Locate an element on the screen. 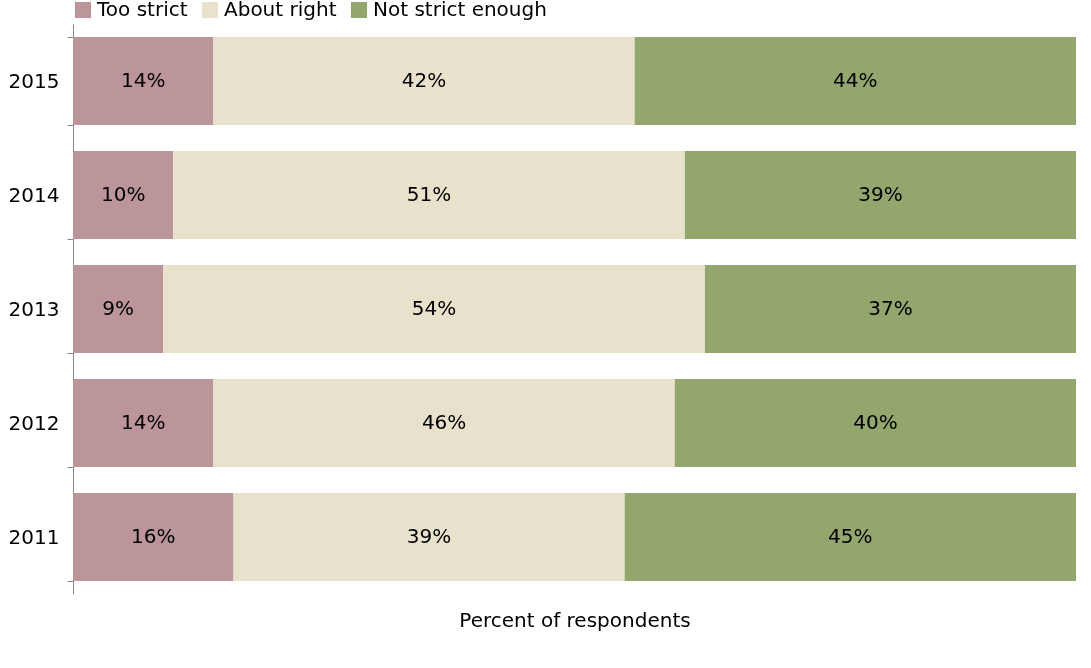  data-label: 9% is located at coordinates (118, 308).